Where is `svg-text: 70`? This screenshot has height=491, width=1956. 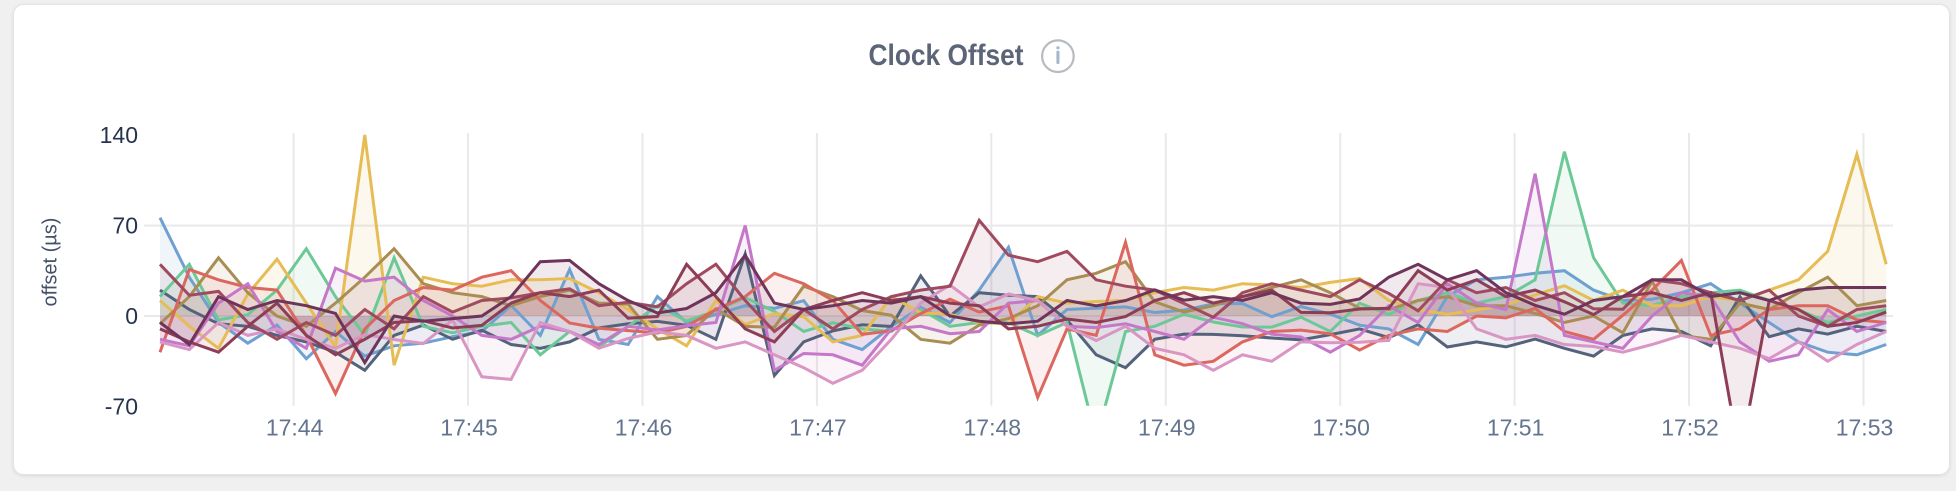
svg-text: 70 is located at coordinates (125, 226).